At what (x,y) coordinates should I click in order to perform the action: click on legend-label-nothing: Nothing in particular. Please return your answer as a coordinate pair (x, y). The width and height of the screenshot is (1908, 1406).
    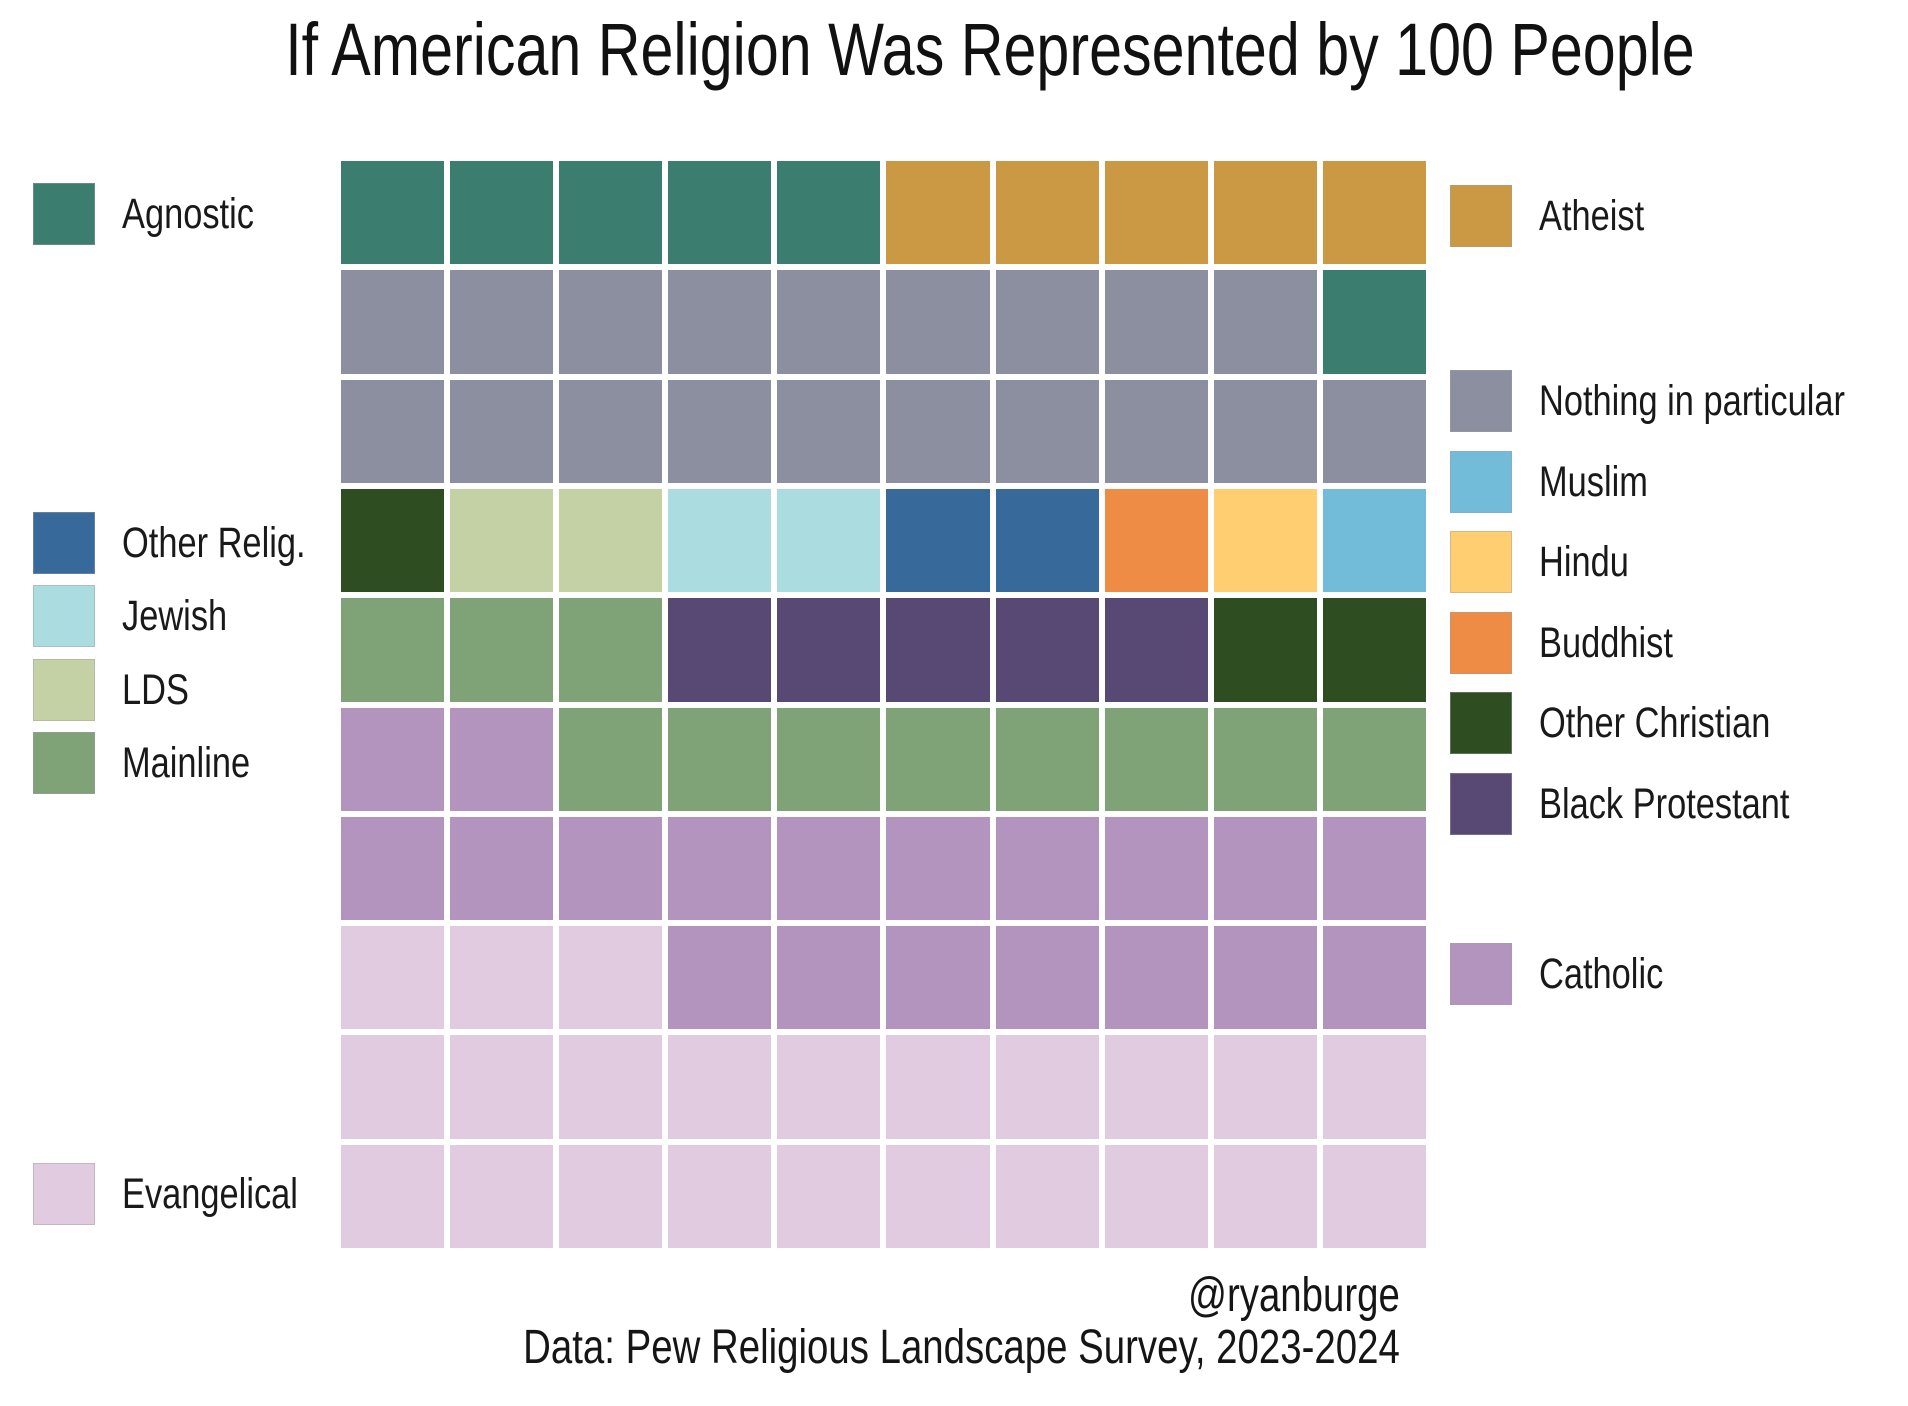
    Looking at the image, I should click on (1692, 401).